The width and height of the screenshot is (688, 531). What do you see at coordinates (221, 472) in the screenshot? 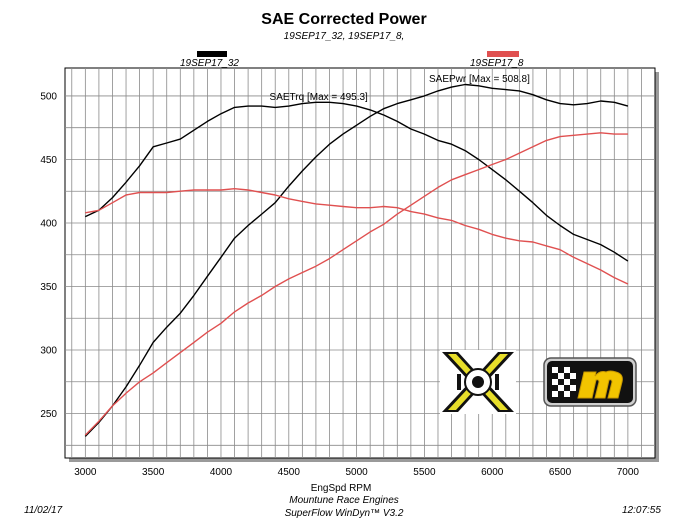
I see `x-tick-label: 4000` at bounding box center [221, 472].